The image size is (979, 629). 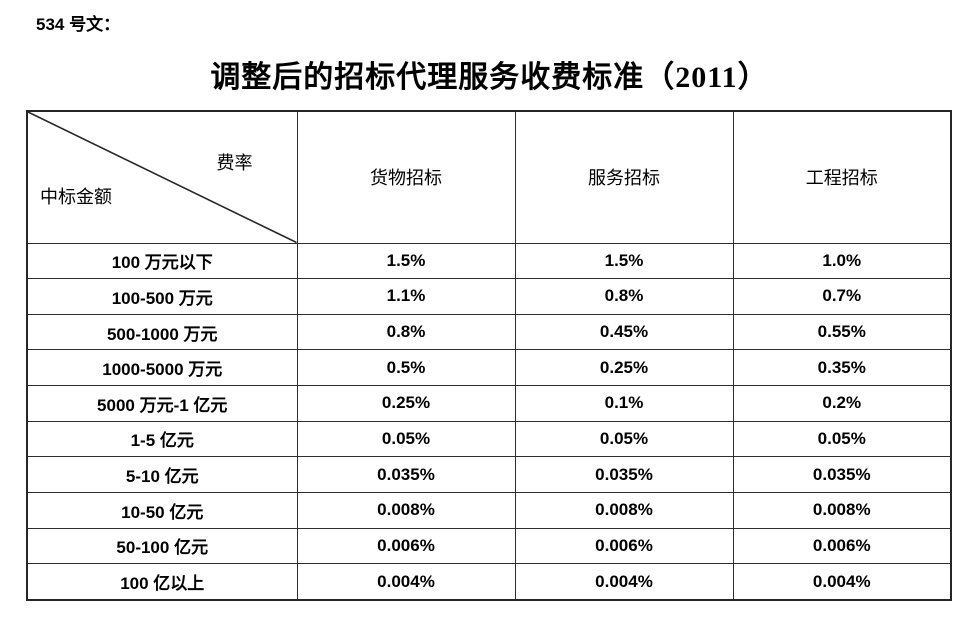 What do you see at coordinates (624, 332) in the screenshot?
I see `rate-cell-service: 0.45%` at bounding box center [624, 332].